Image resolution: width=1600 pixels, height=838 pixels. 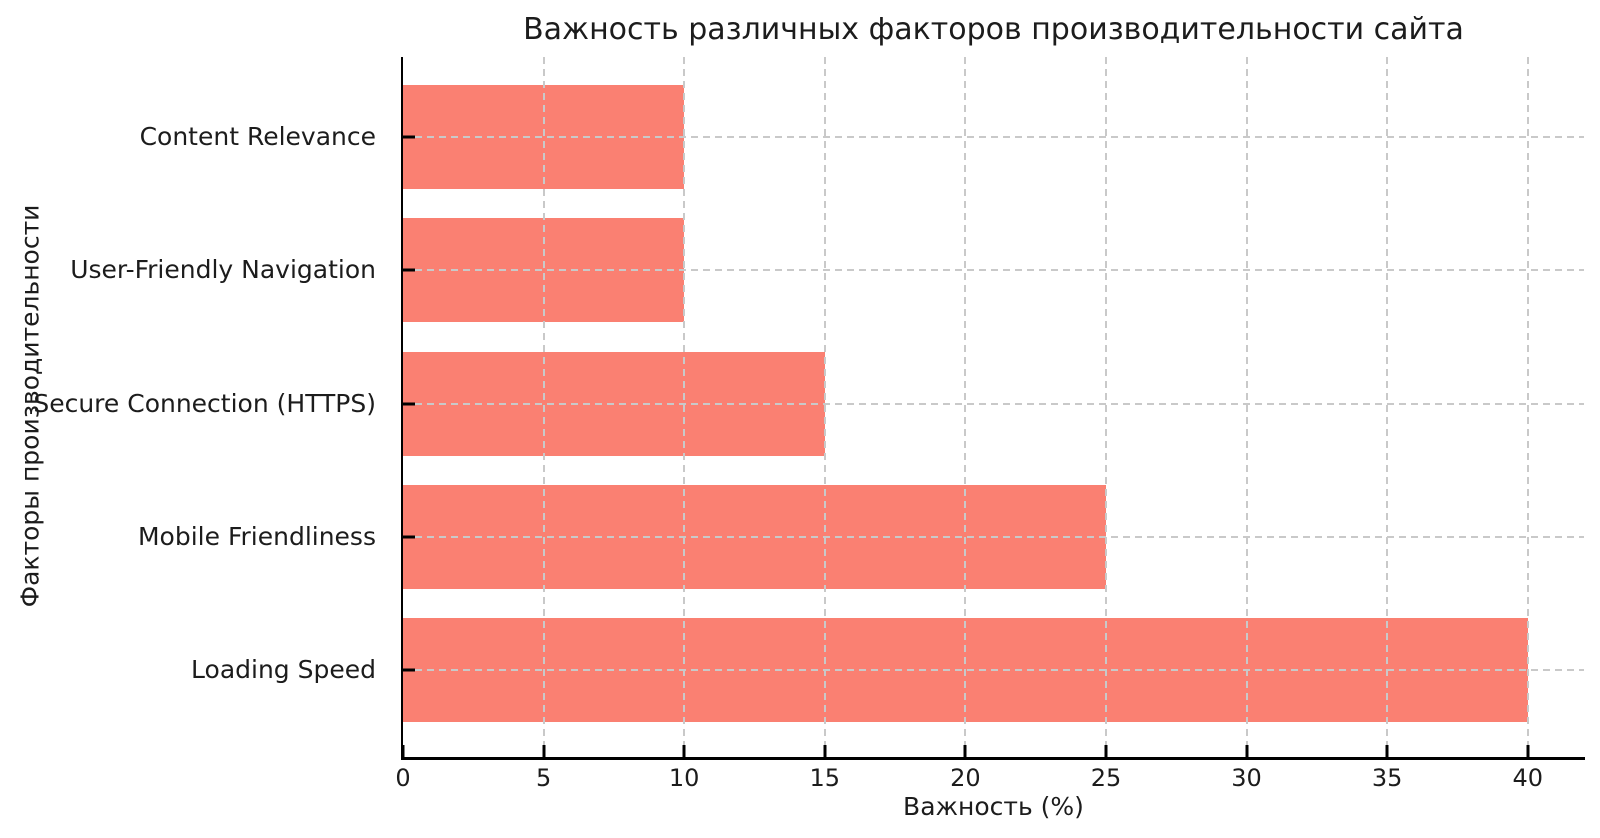 What do you see at coordinates (684, 778) in the screenshot?
I see `x-tick-label: 10` at bounding box center [684, 778].